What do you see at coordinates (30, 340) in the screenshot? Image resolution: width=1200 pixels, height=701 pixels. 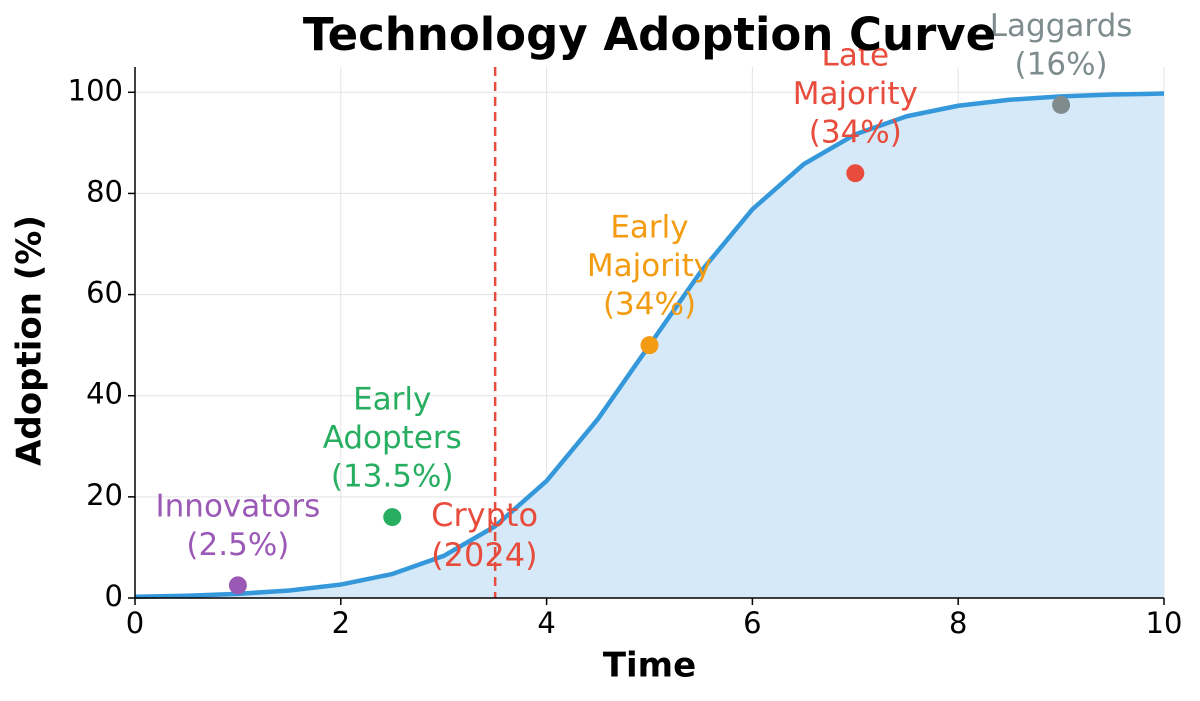 I see `y-axis-title: Adoption (%)` at bounding box center [30, 340].